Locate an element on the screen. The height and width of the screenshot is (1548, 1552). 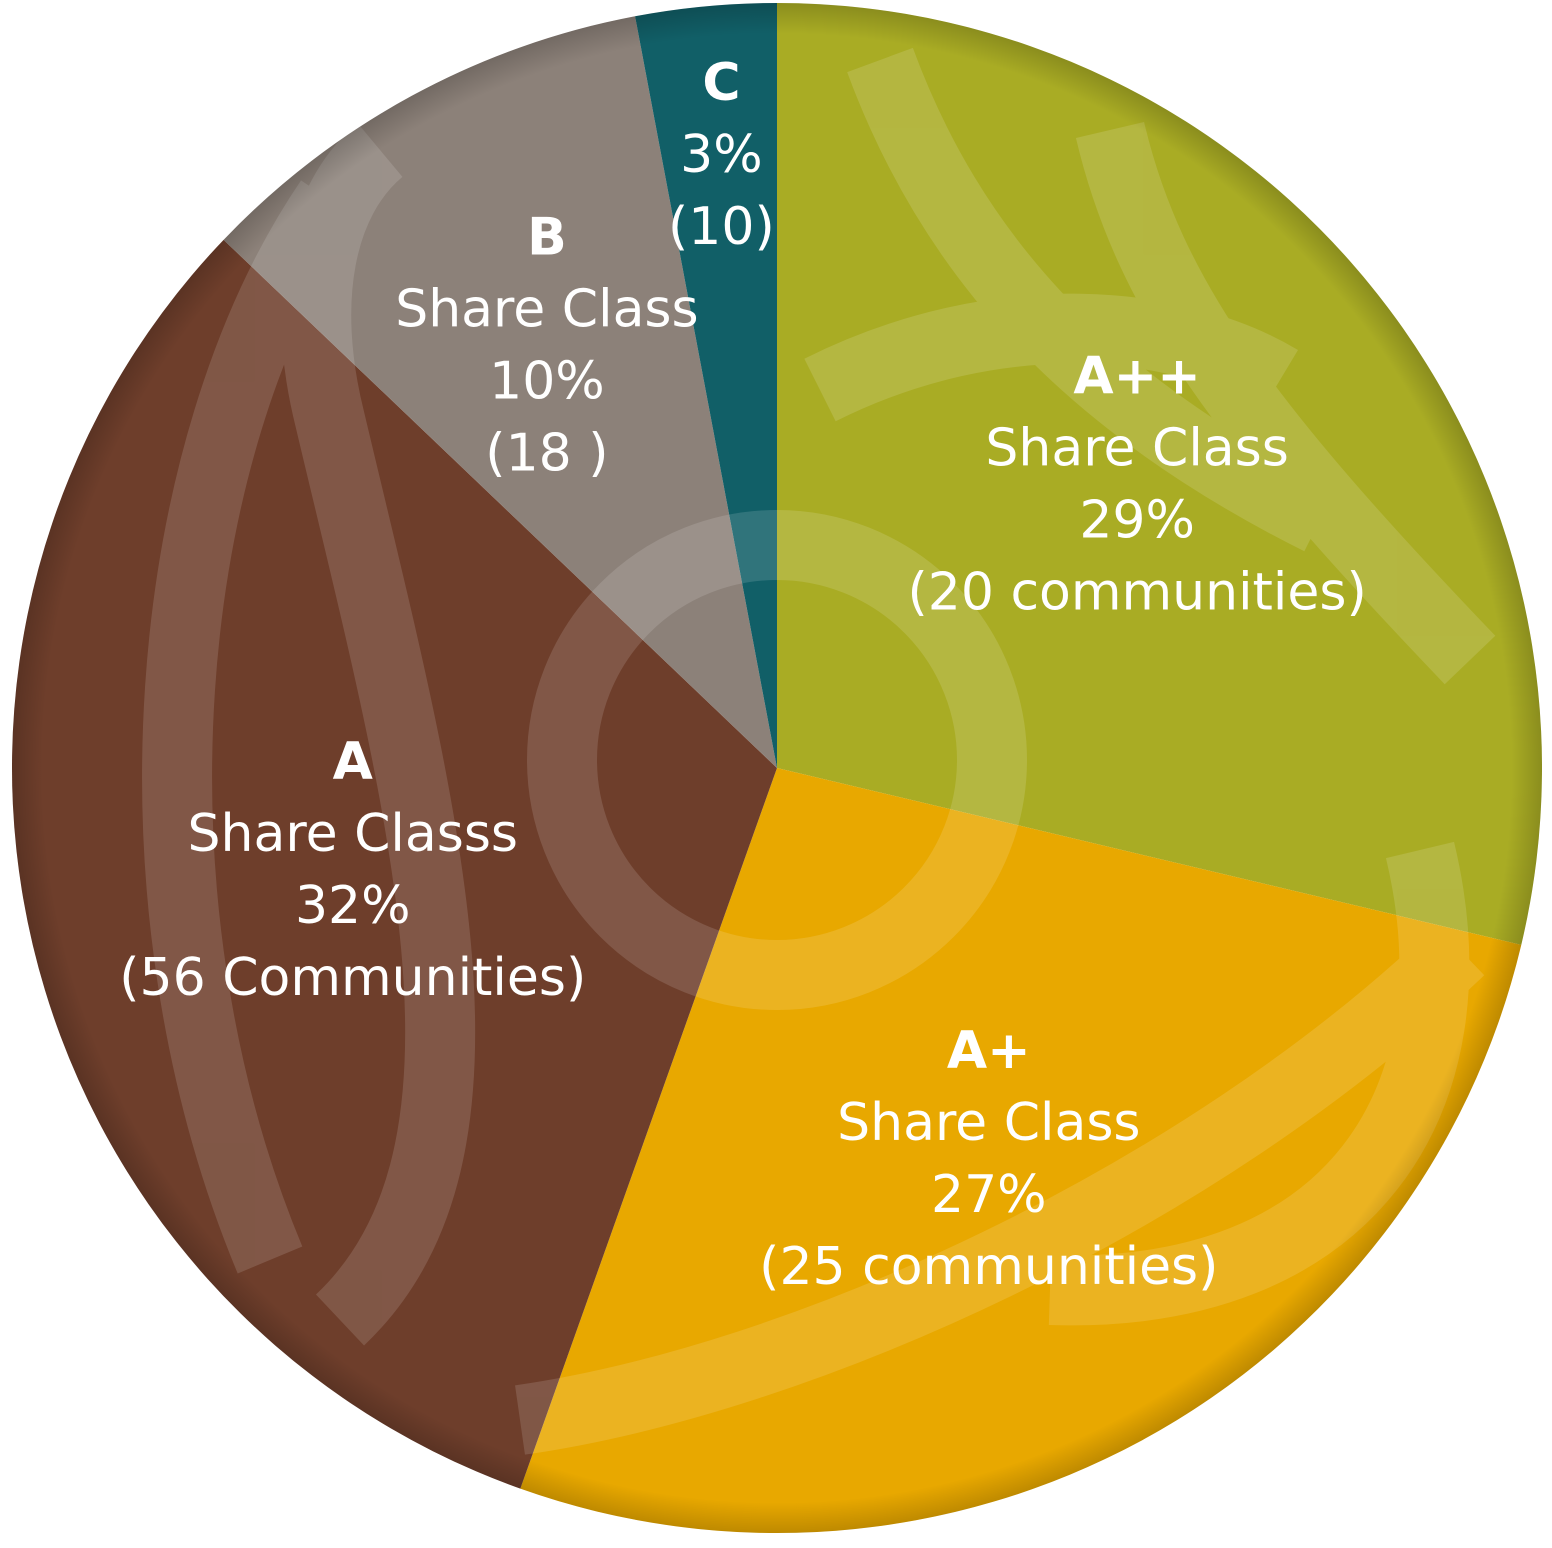
slice-label-label: A is located at coordinates (353, 762).